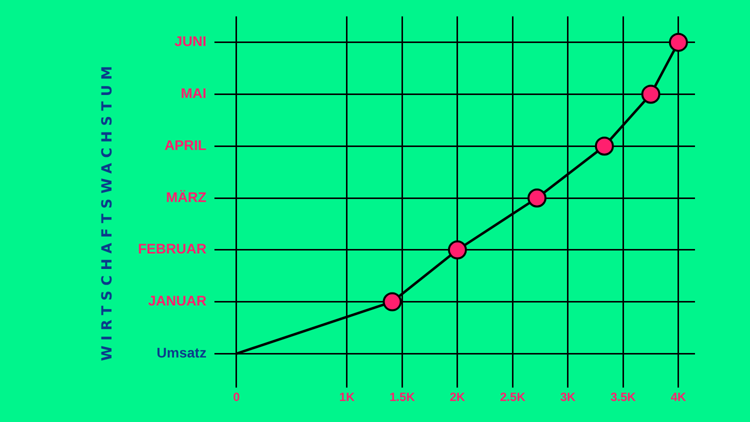  Describe the element at coordinates (678, 397) in the screenshot. I see `x-tick-label: 4K` at that location.